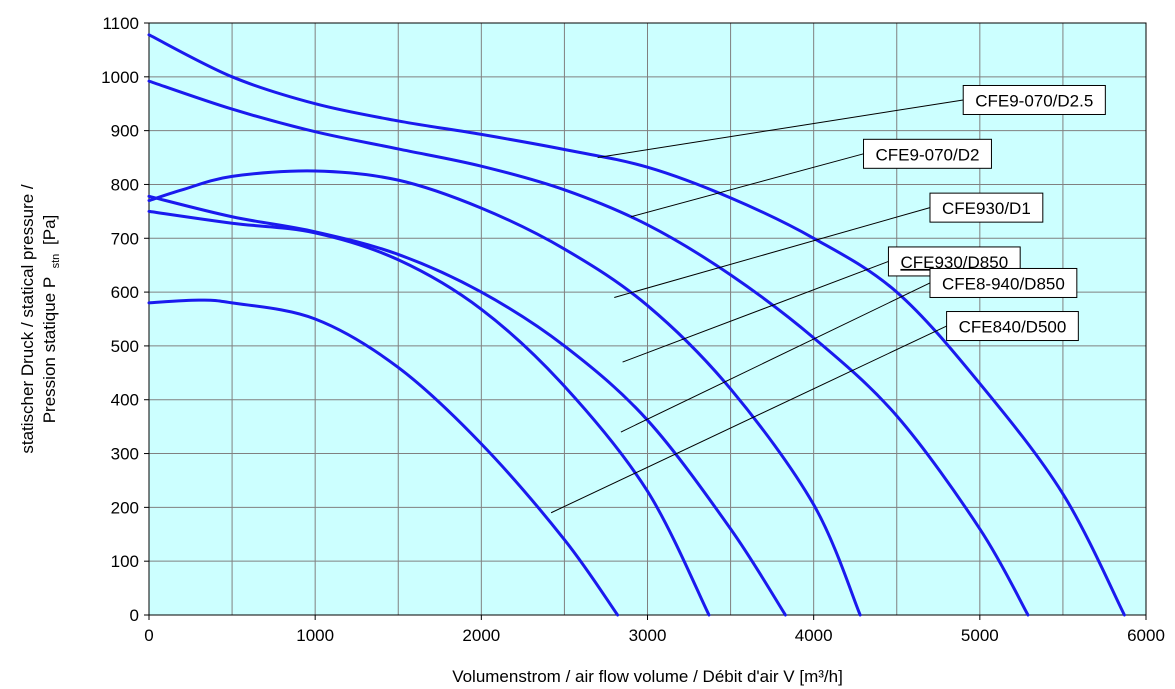  What do you see at coordinates (125, 292) in the screenshot?
I see `y-tick-label: 600` at bounding box center [125, 292].